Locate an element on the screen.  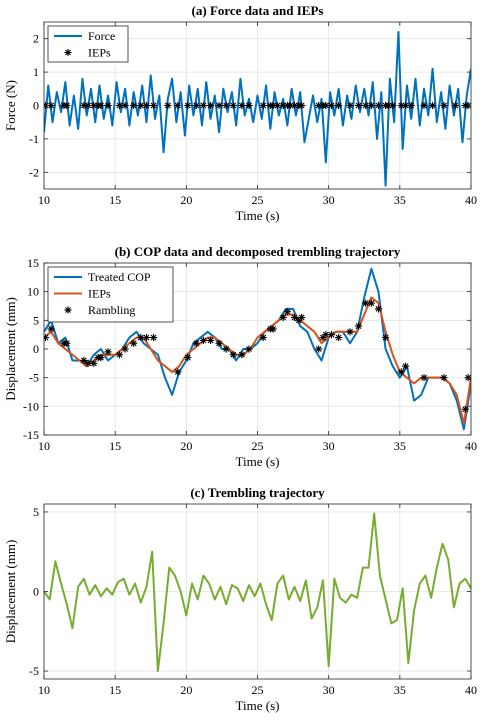
y-tick-label: 15 is located at coordinates (33, 263).